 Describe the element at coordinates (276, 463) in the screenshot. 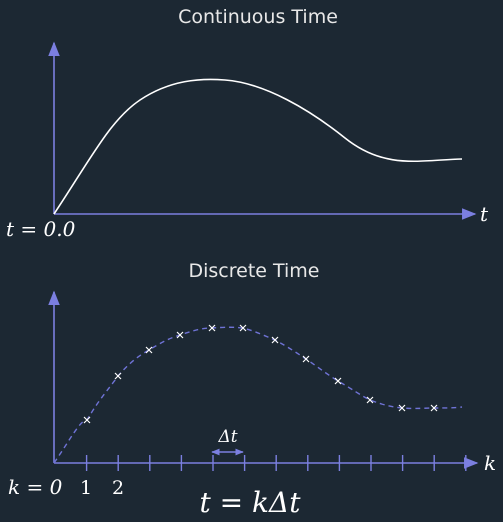

I see `discrete-ticks` at that location.